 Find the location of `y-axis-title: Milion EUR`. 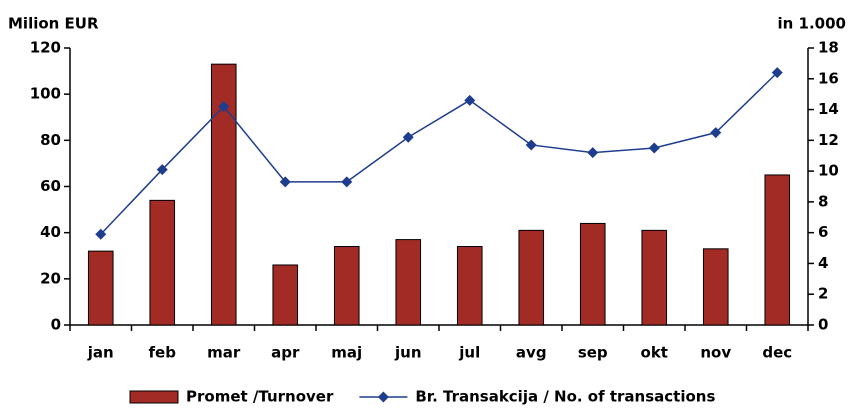

y-axis-title: Milion EUR is located at coordinates (53, 24).